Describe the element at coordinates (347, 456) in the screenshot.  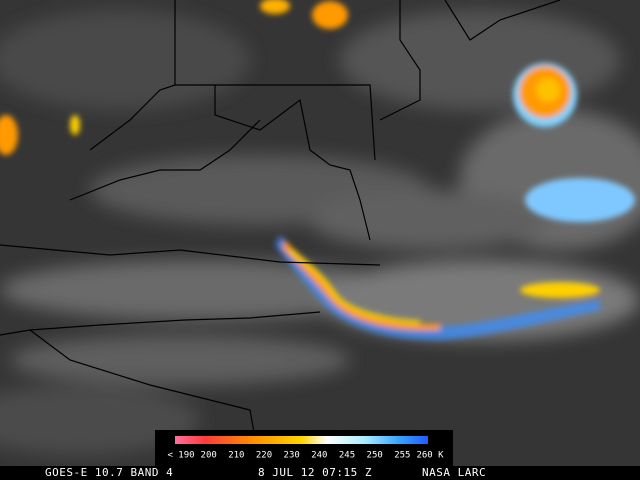
I see `colorbar-label: 245` at that location.